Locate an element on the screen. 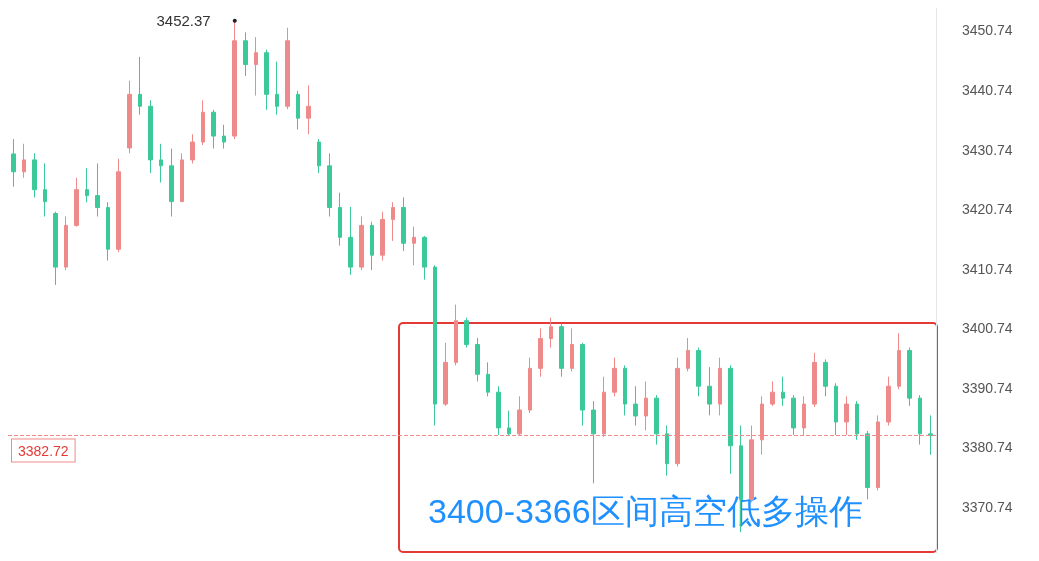 The height and width of the screenshot is (561, 1039). y-tick-label: 3420.74 is located at coordinates (987, 209).